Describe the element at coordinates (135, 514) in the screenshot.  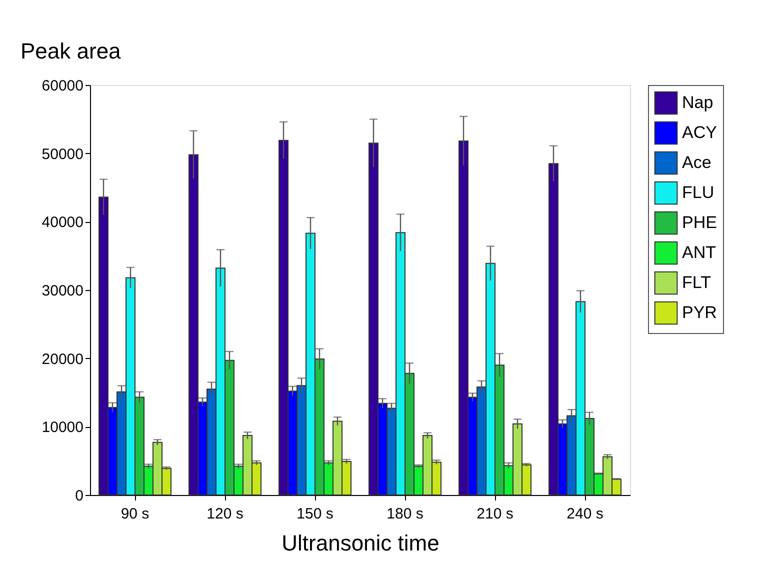
I see `x-tick-label: 90 s` at that location.